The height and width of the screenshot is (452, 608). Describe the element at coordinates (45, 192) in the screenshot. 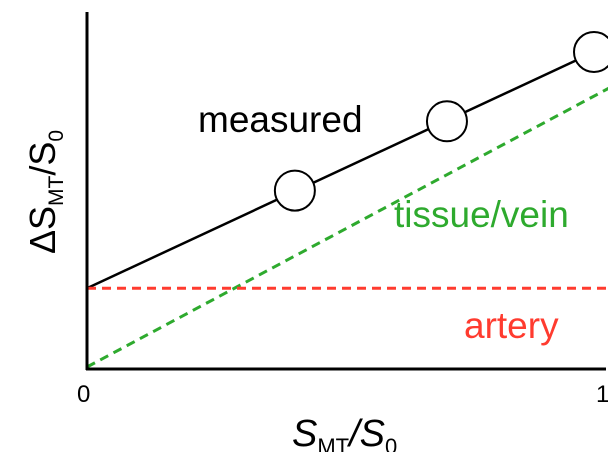

I see `y-axis-label: ΔSMT/S0` at that location.